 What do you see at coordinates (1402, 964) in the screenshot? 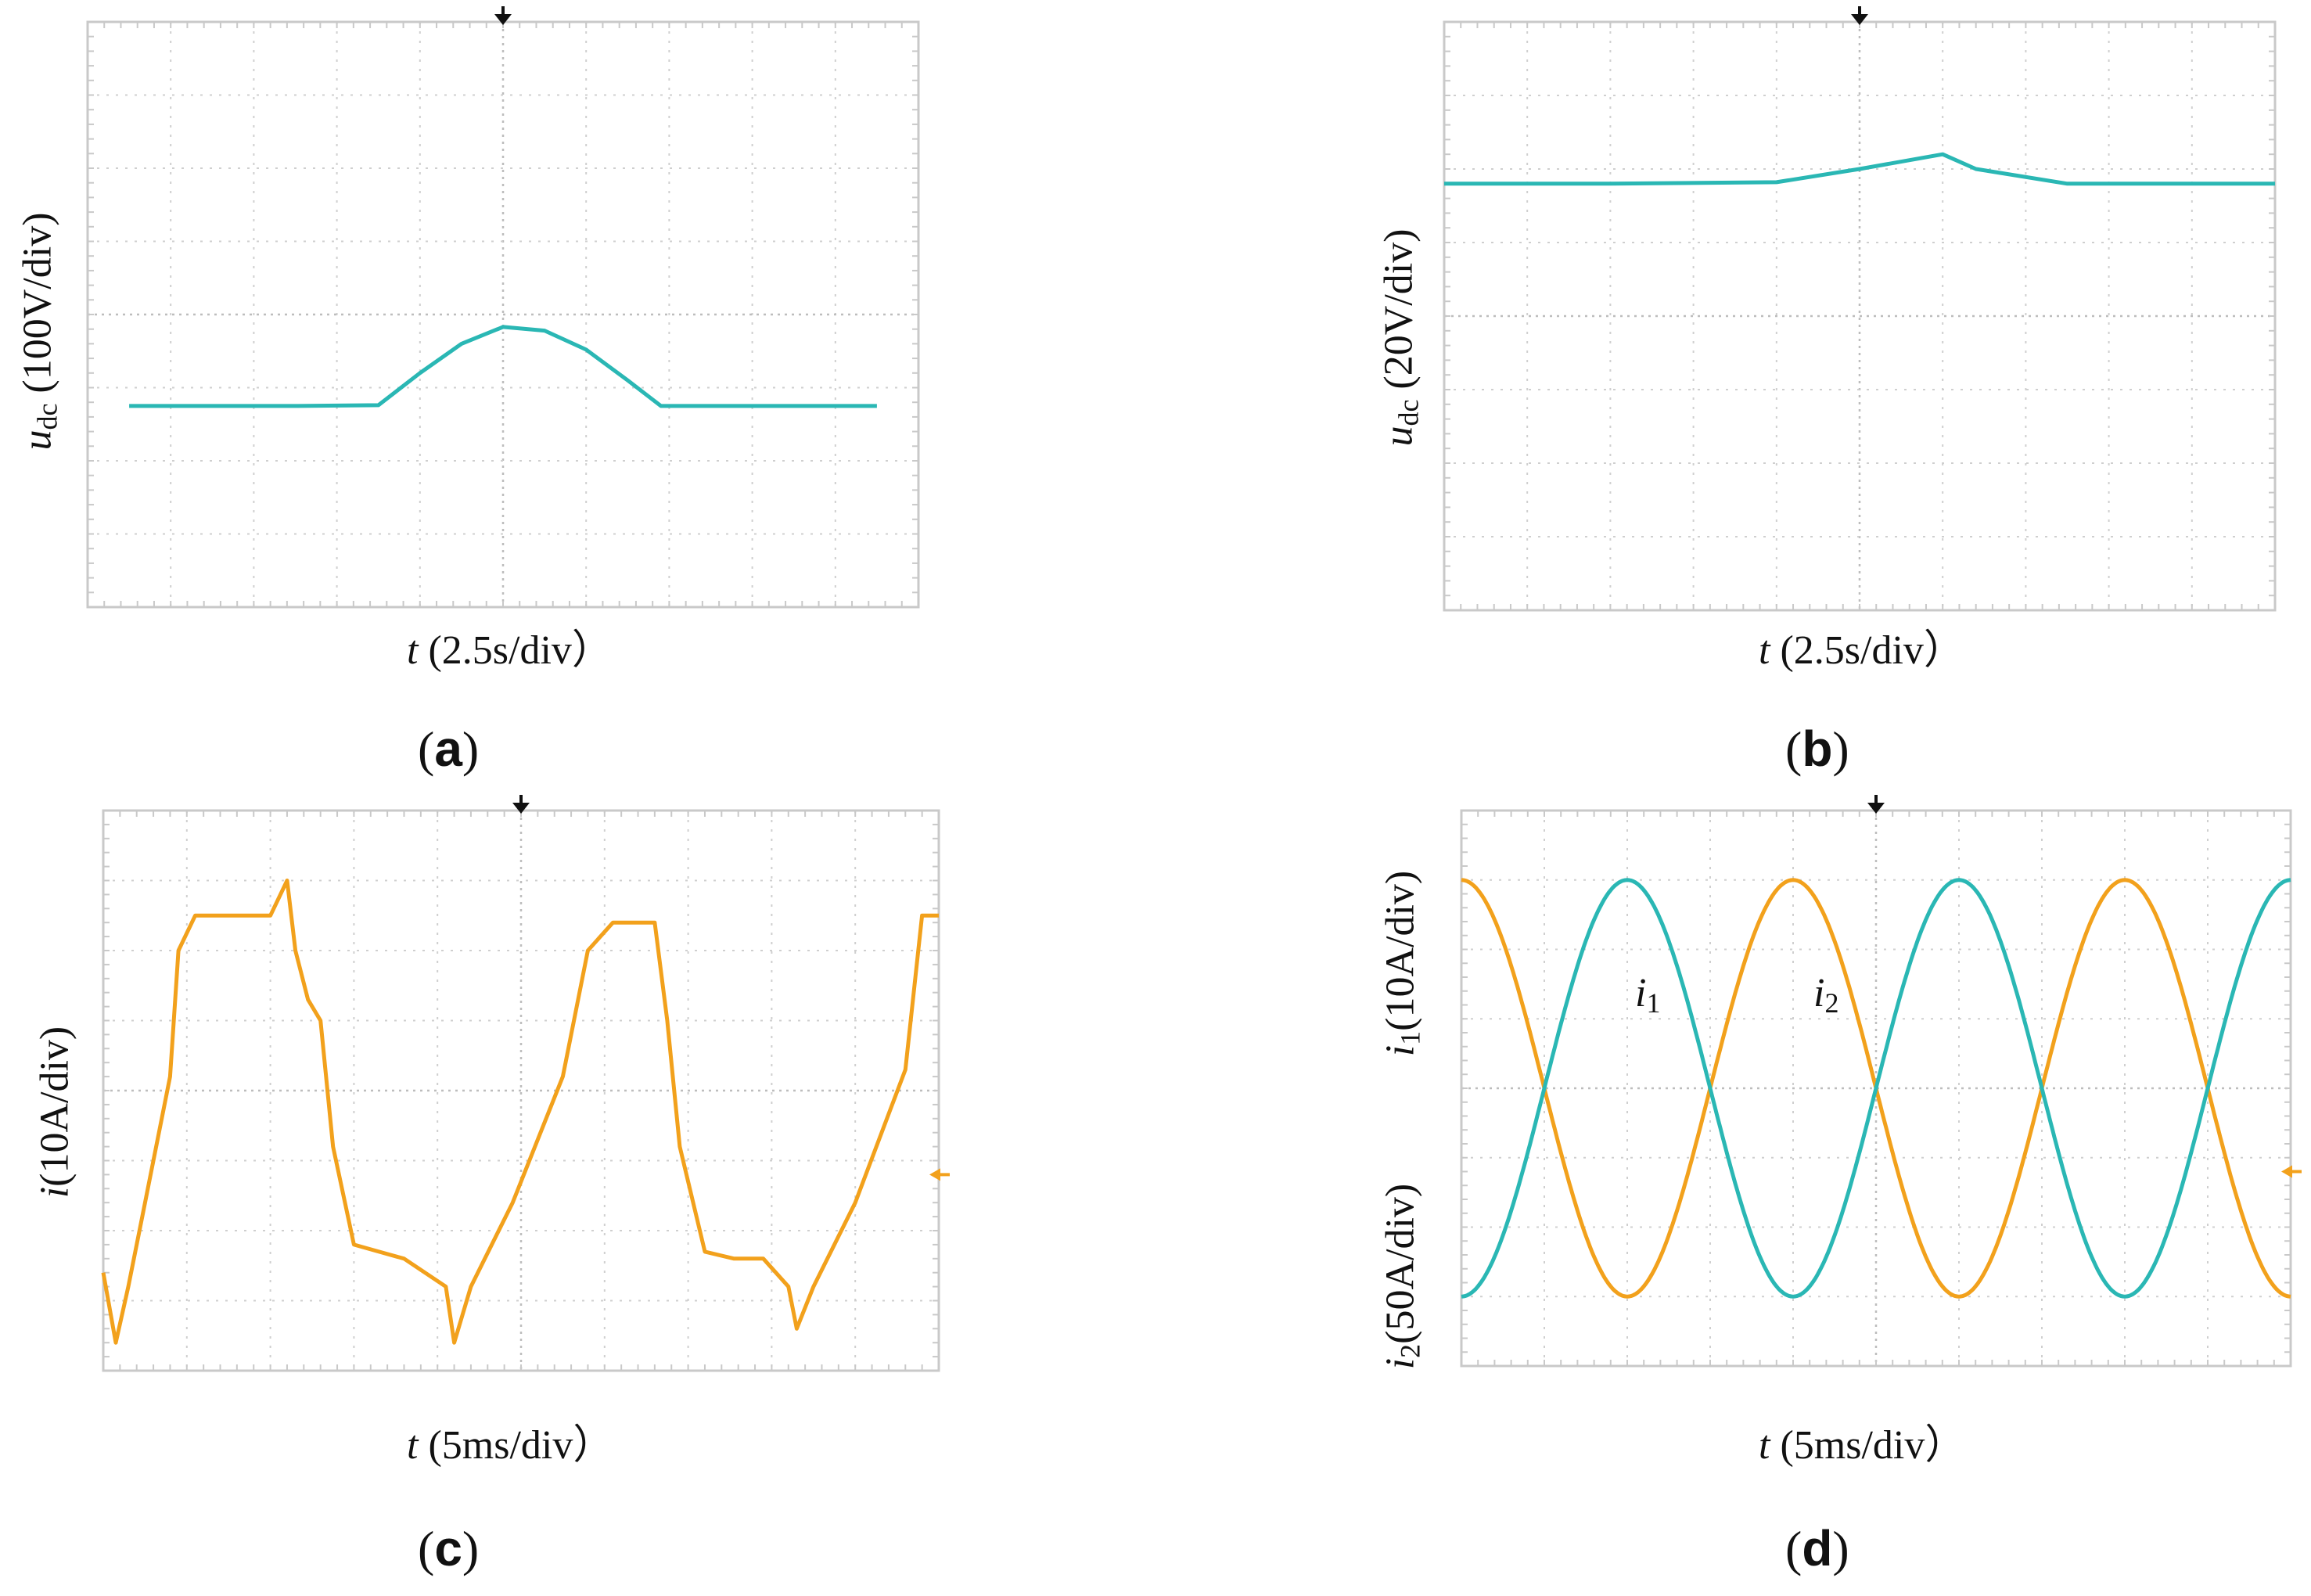
I see `ylabel-d-top: i1(10A/div)` at bounding box center [1402, 964].